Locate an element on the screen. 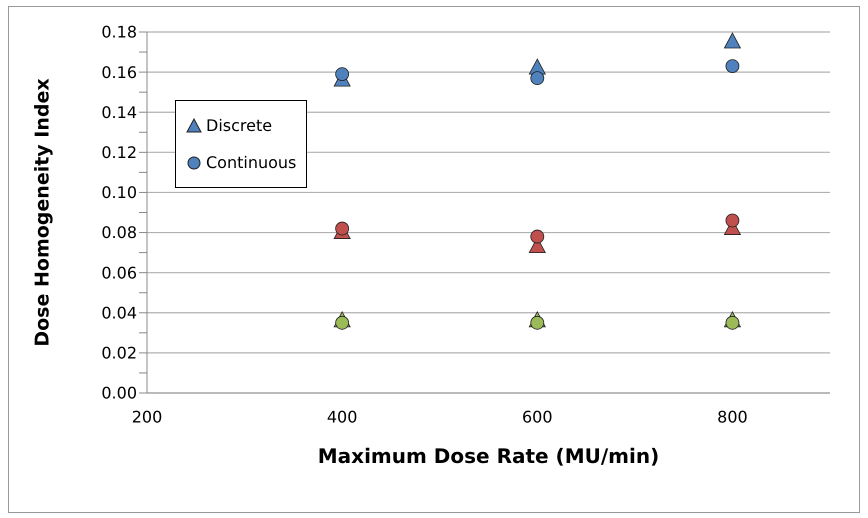 The image size is (868, 518). legend-label: Continuous is located at coordinates (251, 162).